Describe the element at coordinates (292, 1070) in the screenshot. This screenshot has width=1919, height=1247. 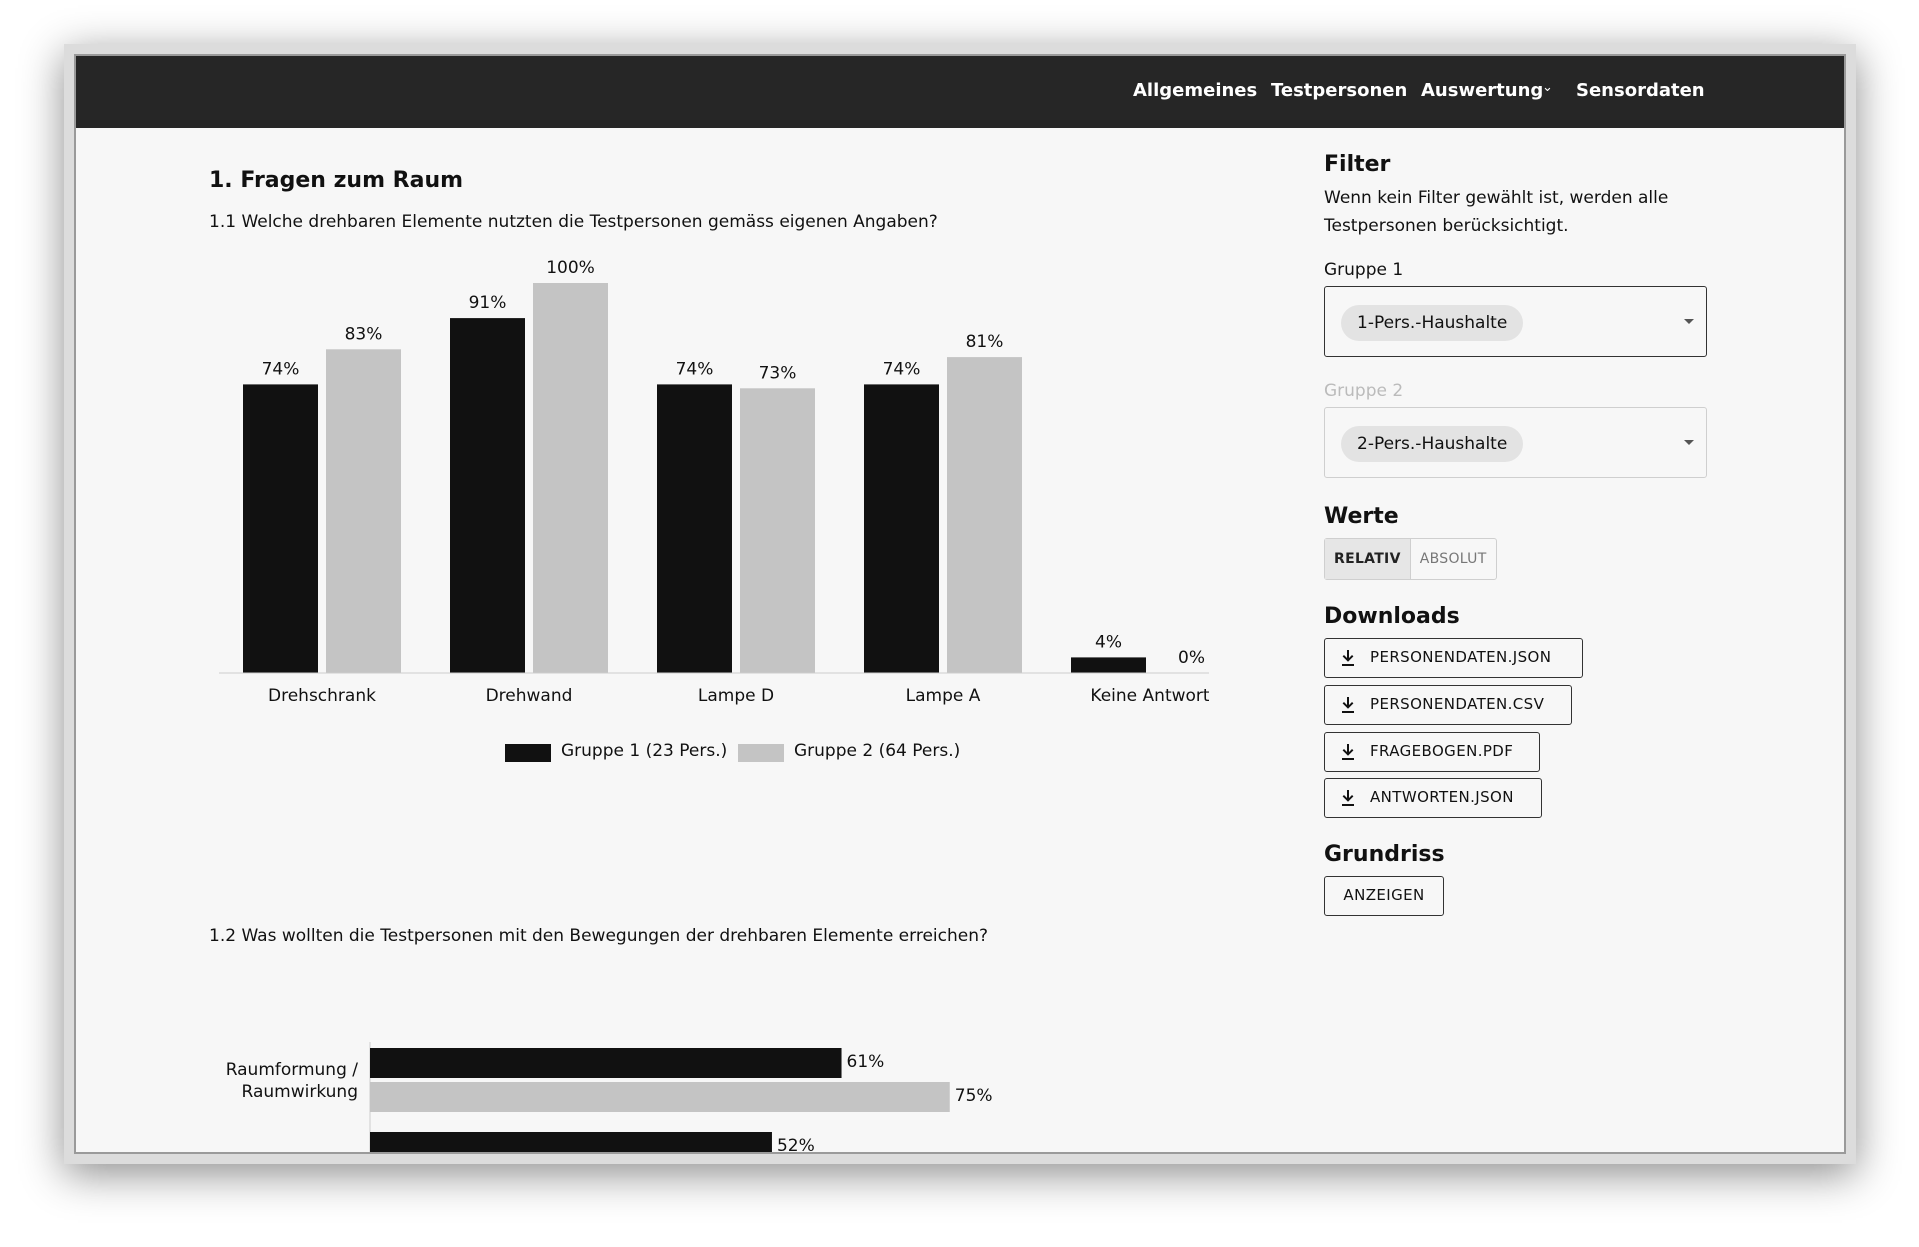
I see `tick-label-raumformung-raumwirkung: Raumformung /` at that location.